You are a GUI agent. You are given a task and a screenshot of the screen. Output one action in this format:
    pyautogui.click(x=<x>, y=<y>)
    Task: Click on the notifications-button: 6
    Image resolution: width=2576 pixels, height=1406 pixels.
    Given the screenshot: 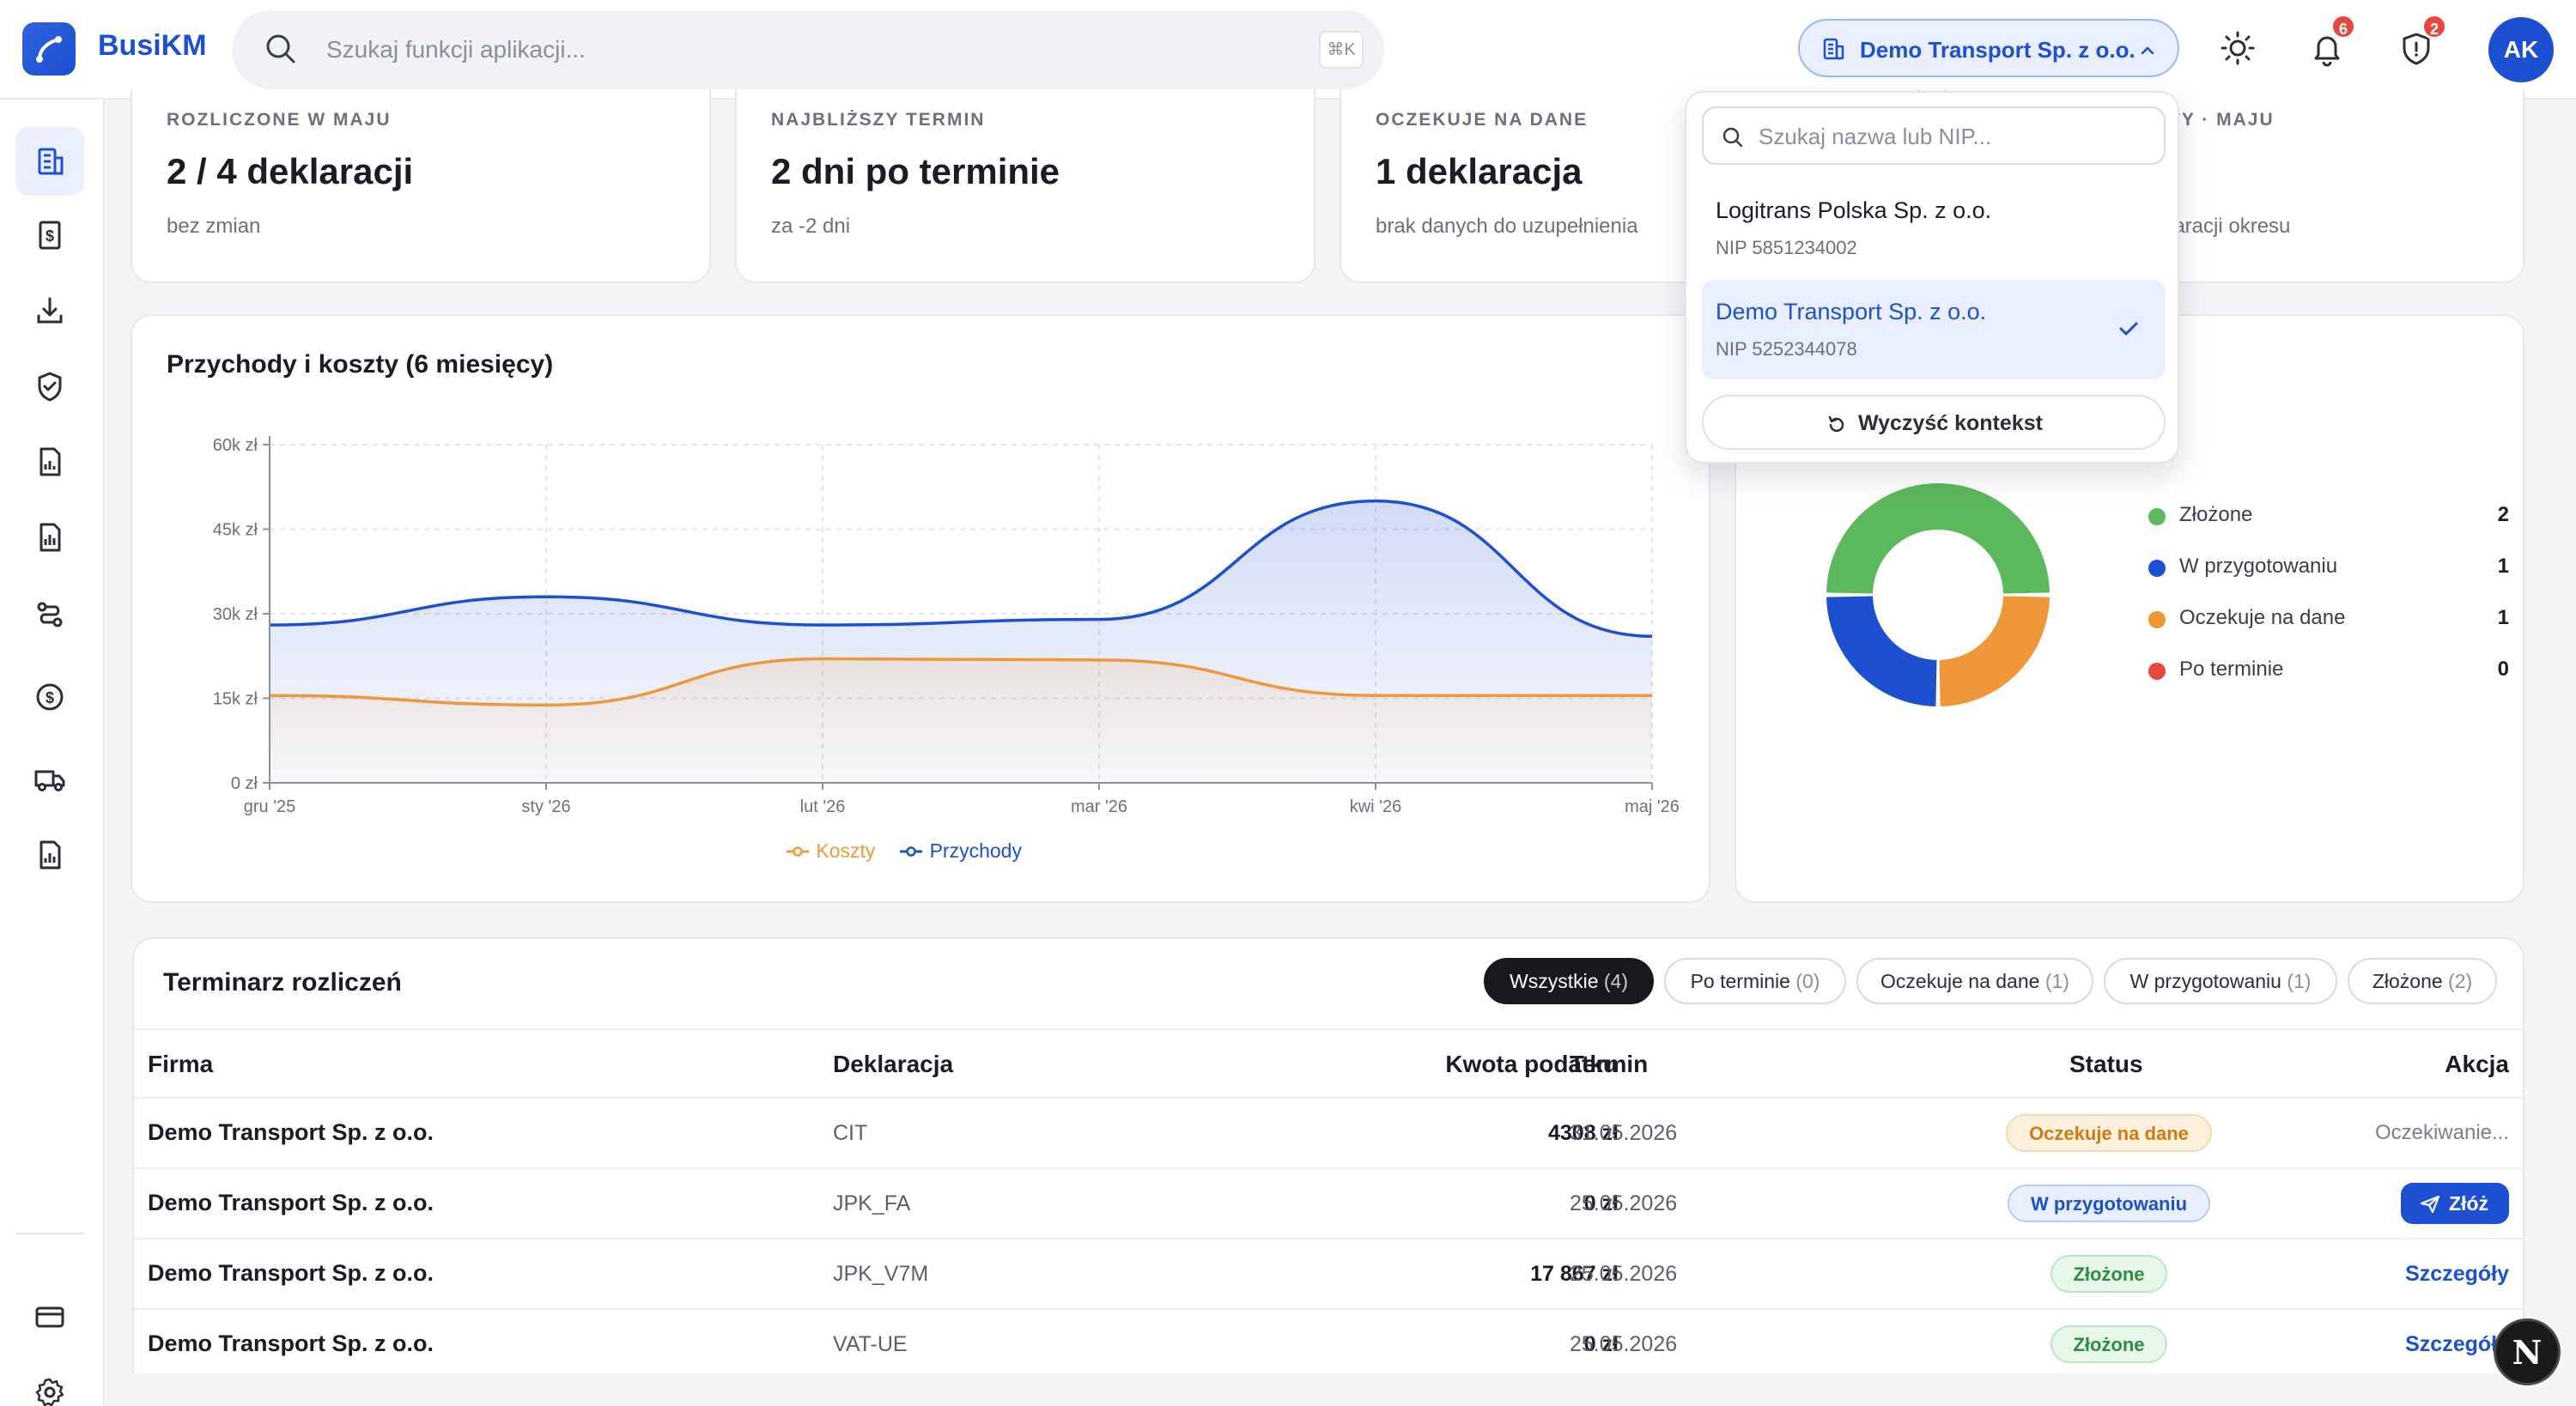 What is the action you would take?
    pyautogui.click(x=2329, y=43)
    